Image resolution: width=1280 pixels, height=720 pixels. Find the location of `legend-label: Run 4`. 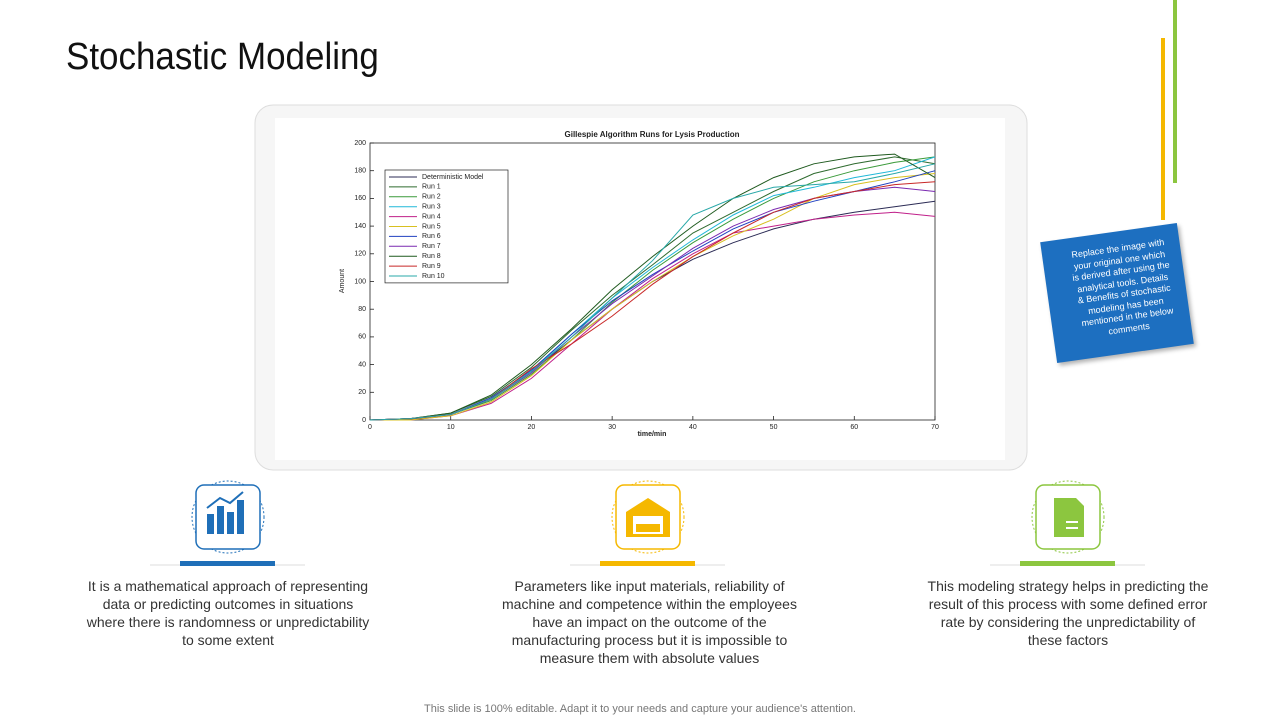

legend-label: Run 4 is located at coordinates (431, 216).